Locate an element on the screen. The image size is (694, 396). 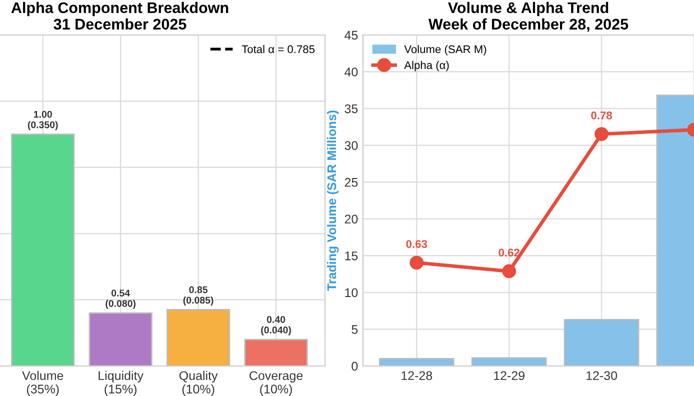
data-label: 0.85 (0.085) is located at coordinates (198, 296).